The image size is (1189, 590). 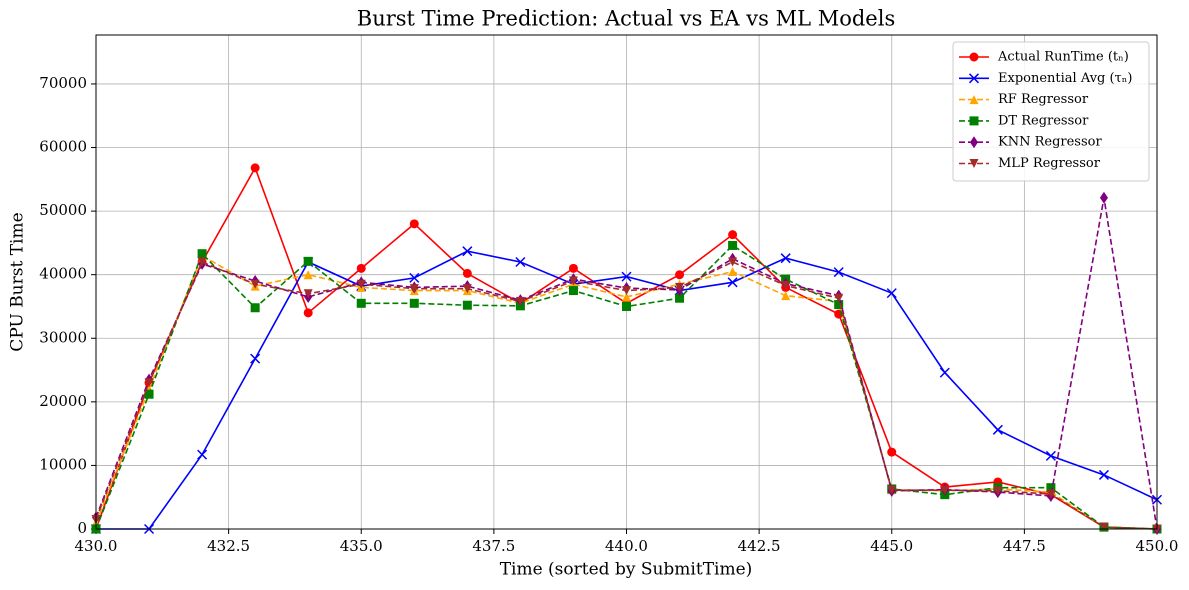 I want to click on x-tick-label: 447.5, so click(x=1024, y=546).